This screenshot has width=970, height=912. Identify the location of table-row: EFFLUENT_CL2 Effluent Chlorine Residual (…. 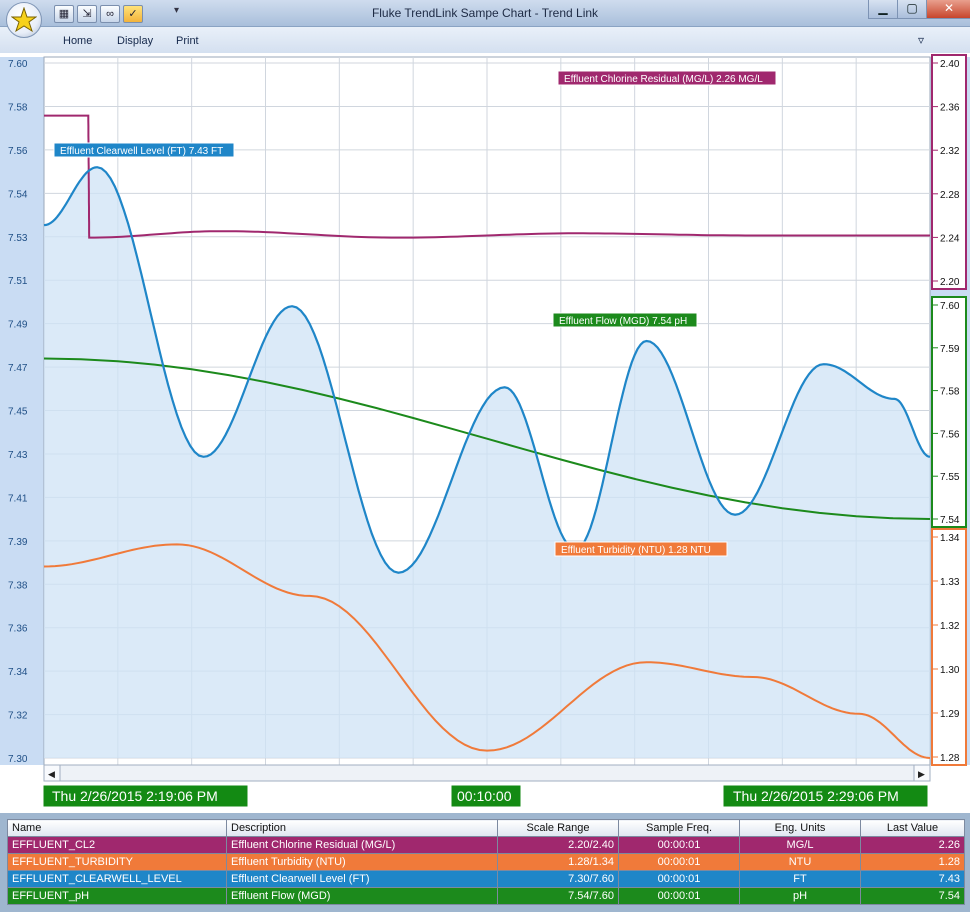
(486, 845).